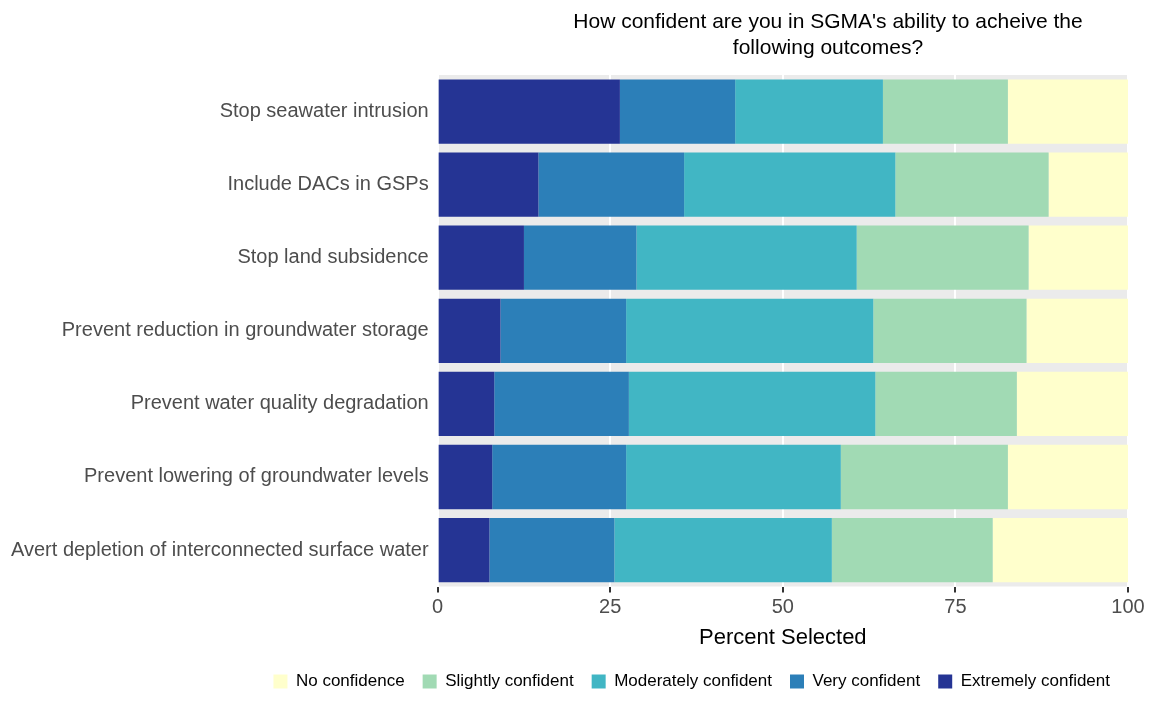  I want to click on x-tick-label: 75, so click(955, 606).